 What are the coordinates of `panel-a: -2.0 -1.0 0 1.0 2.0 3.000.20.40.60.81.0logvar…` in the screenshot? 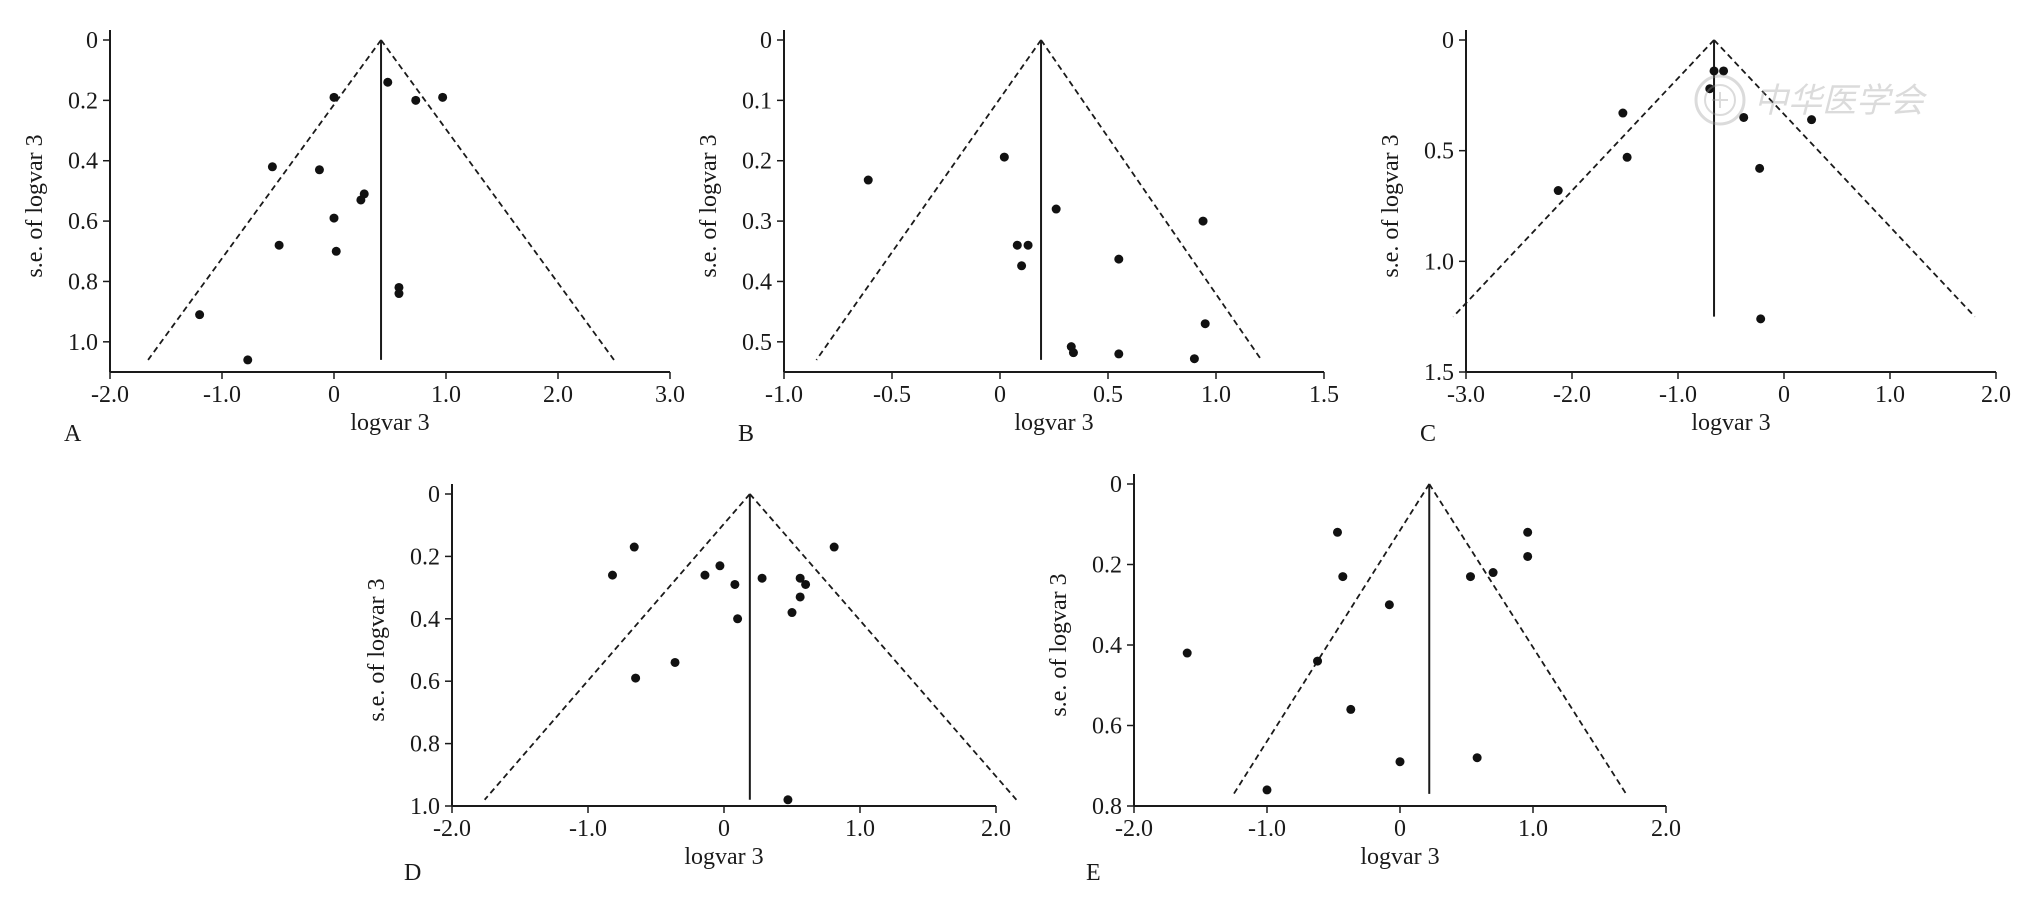 It's located at (353, 232).